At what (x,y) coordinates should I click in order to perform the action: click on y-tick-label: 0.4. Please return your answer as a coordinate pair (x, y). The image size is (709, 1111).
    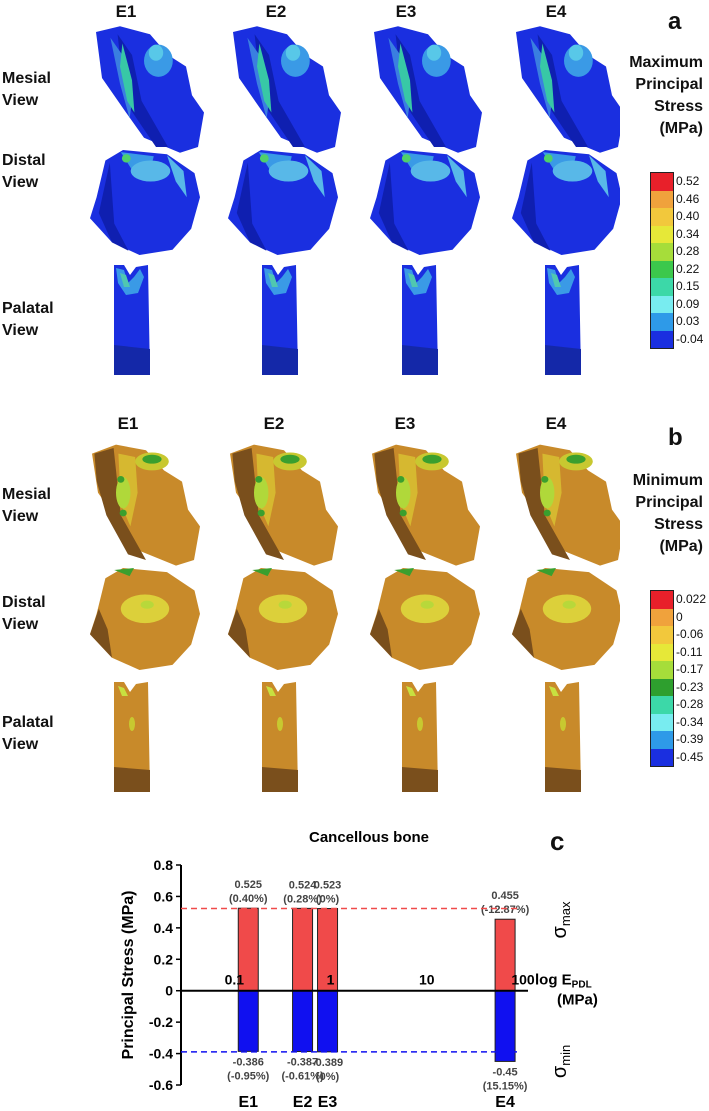
    Looking at the image, I should click on (164, 928).